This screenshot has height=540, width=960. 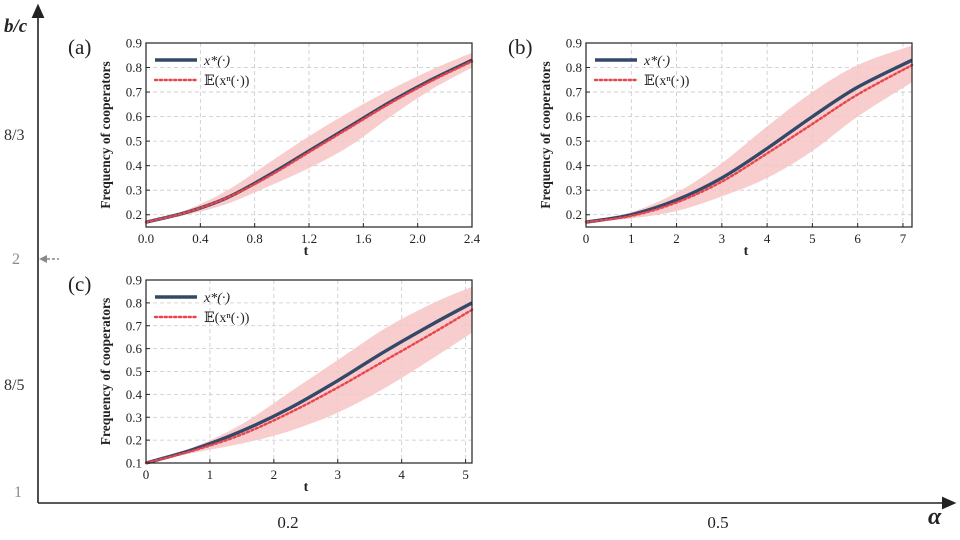 What do you see at coordinates (903, 238) in the screenshot?
I see `x-tick-label: 7` at bounding box center [903, 238].